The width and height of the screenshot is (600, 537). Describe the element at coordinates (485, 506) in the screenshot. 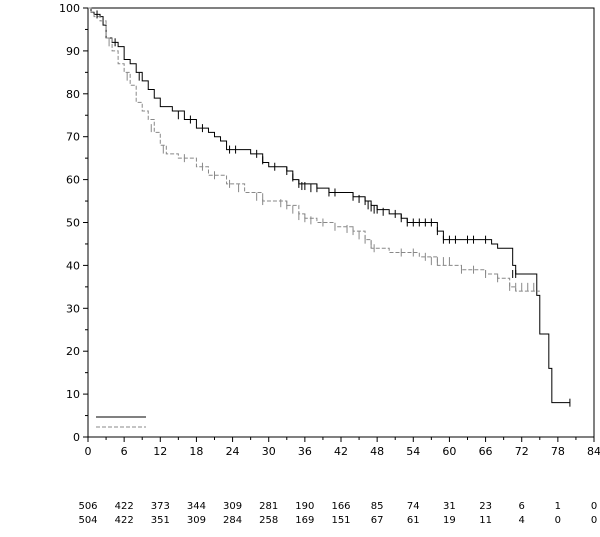

I see `risk-count: 23` at that location.